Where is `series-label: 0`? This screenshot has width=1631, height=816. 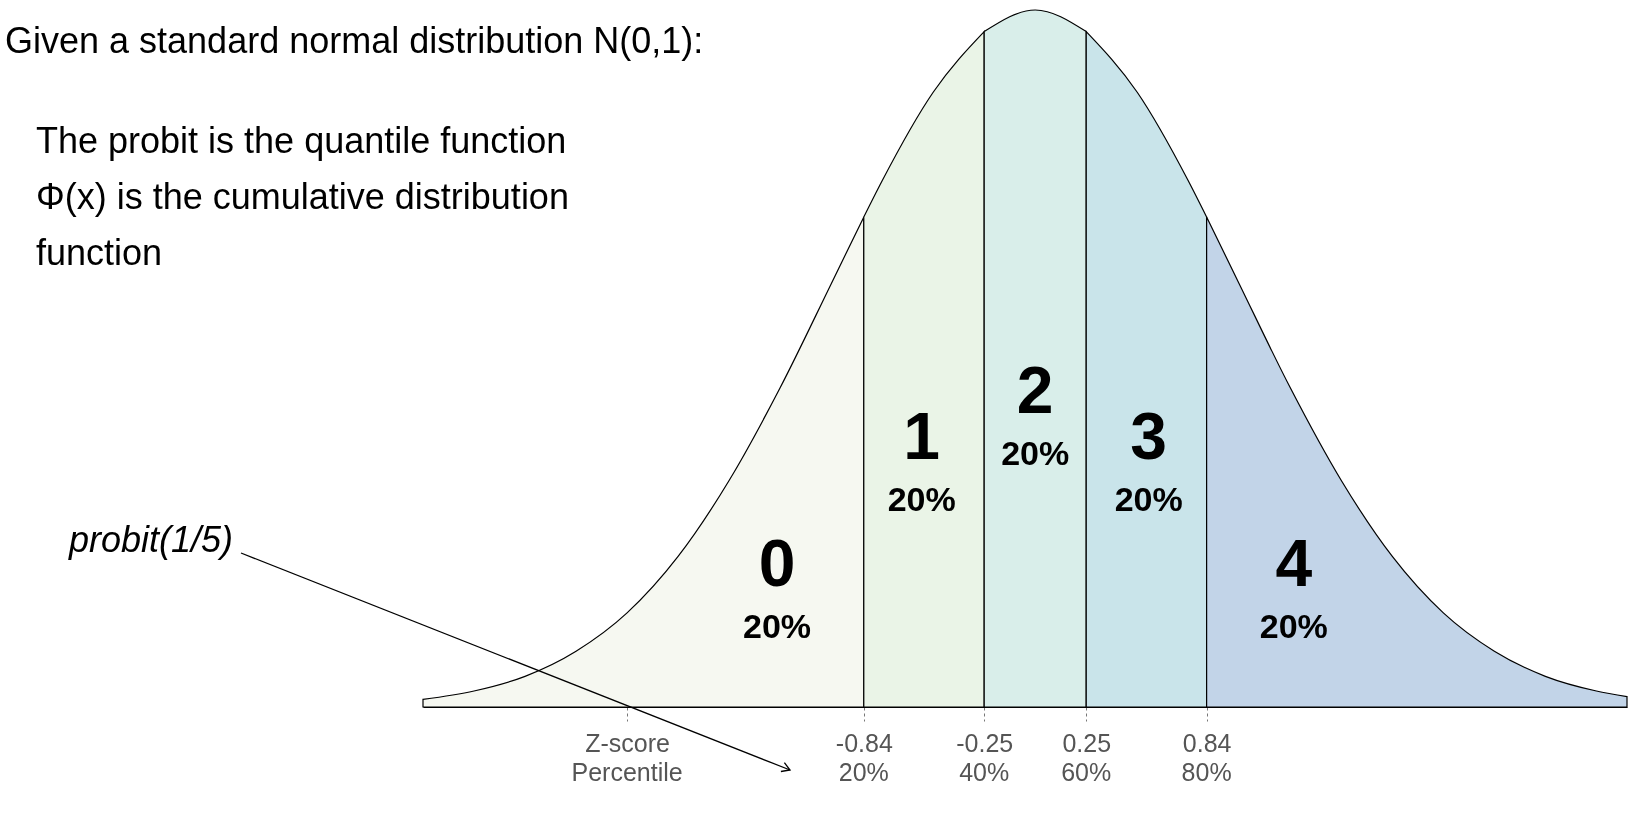 series-label: 0 is located at coordinates (777, 562).